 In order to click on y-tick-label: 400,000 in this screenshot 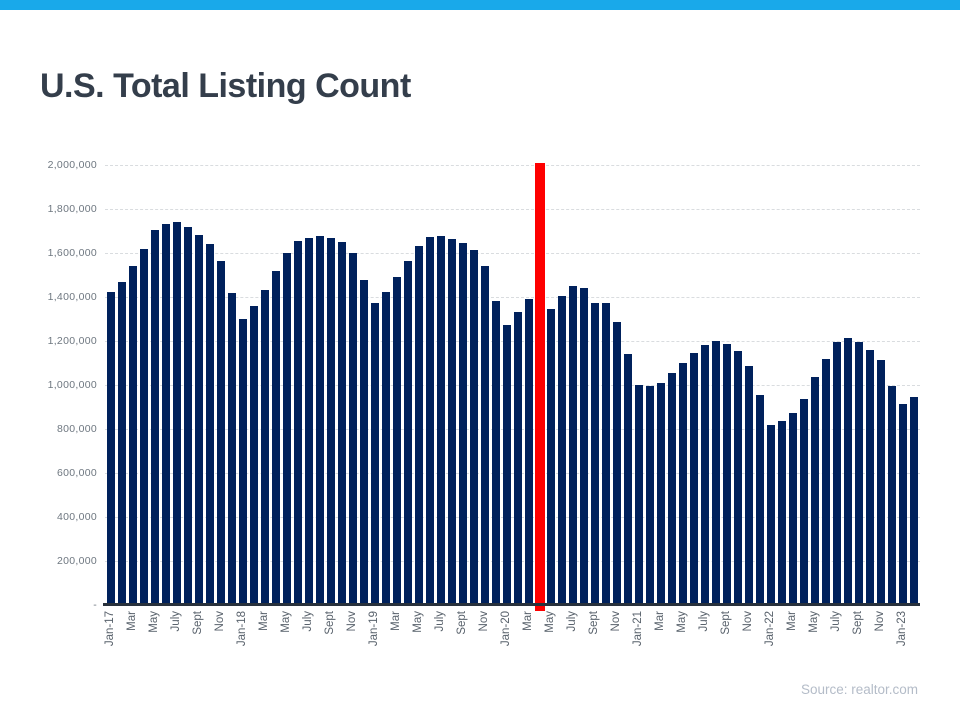, I will do `click(76, 517)`.